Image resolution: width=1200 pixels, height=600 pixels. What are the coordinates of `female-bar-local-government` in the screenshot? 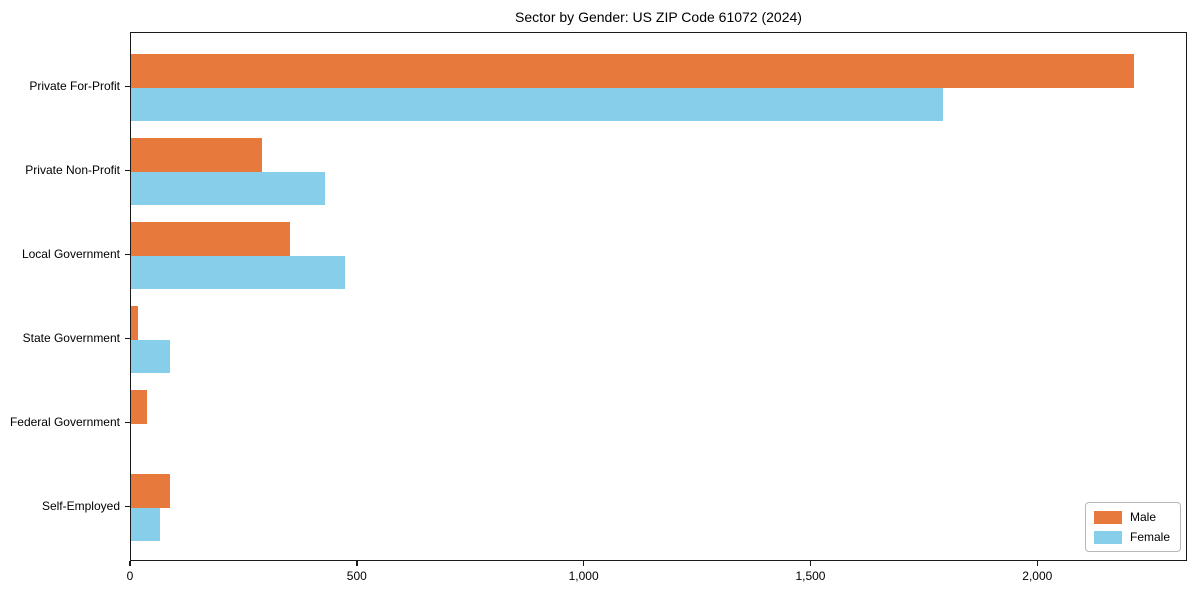 It's located at (238, 272).